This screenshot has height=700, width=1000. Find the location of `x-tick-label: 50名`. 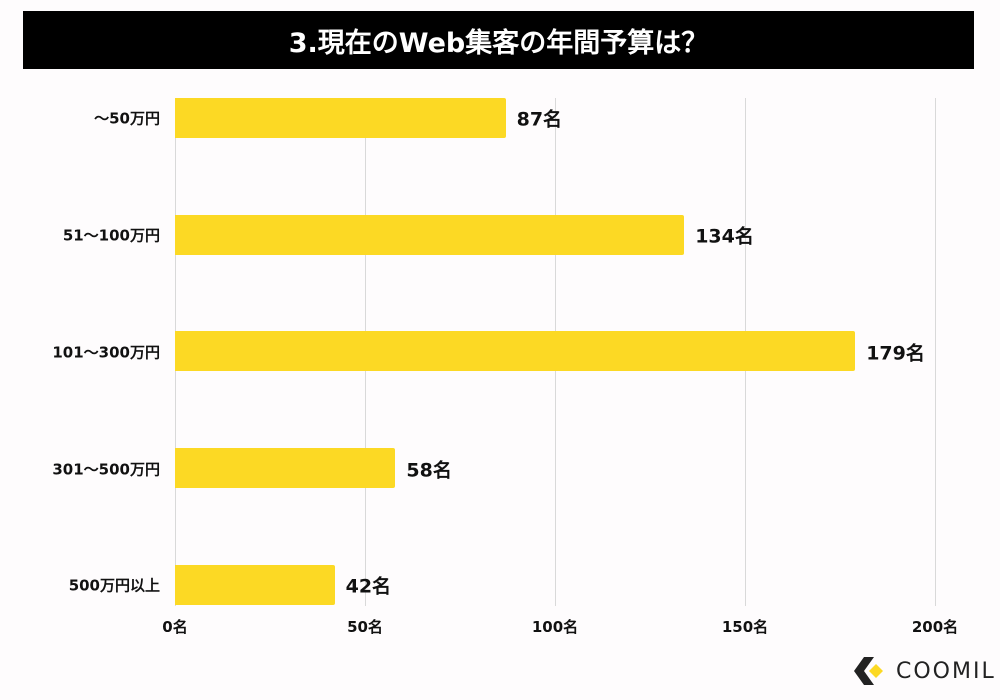

x-tick-label: 50名 is located at coordinates (365, 627).